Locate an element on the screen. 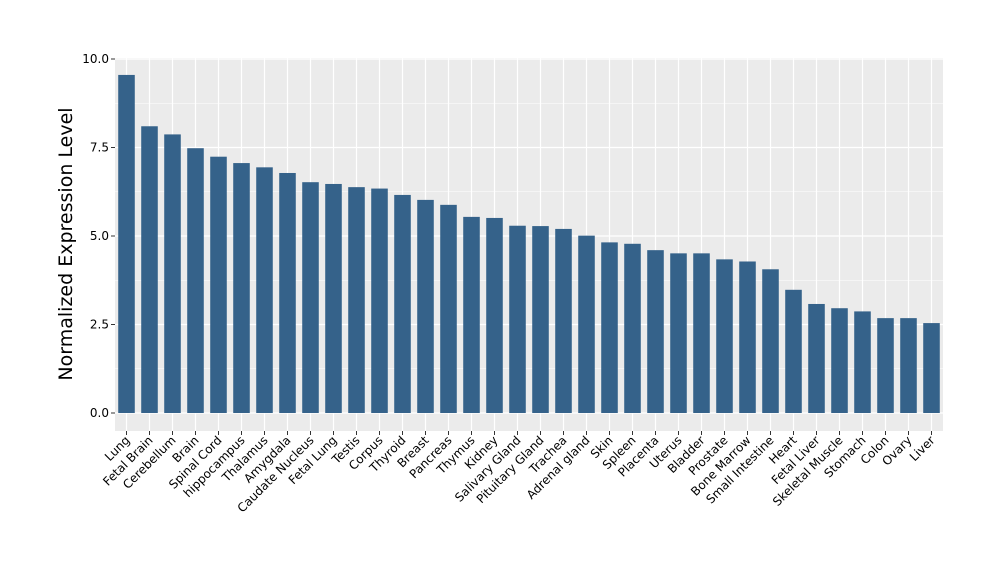 The width and height of the screenshot is (1000, 580). y-tick-label: 10.0 is located at coordinates (95, 59).